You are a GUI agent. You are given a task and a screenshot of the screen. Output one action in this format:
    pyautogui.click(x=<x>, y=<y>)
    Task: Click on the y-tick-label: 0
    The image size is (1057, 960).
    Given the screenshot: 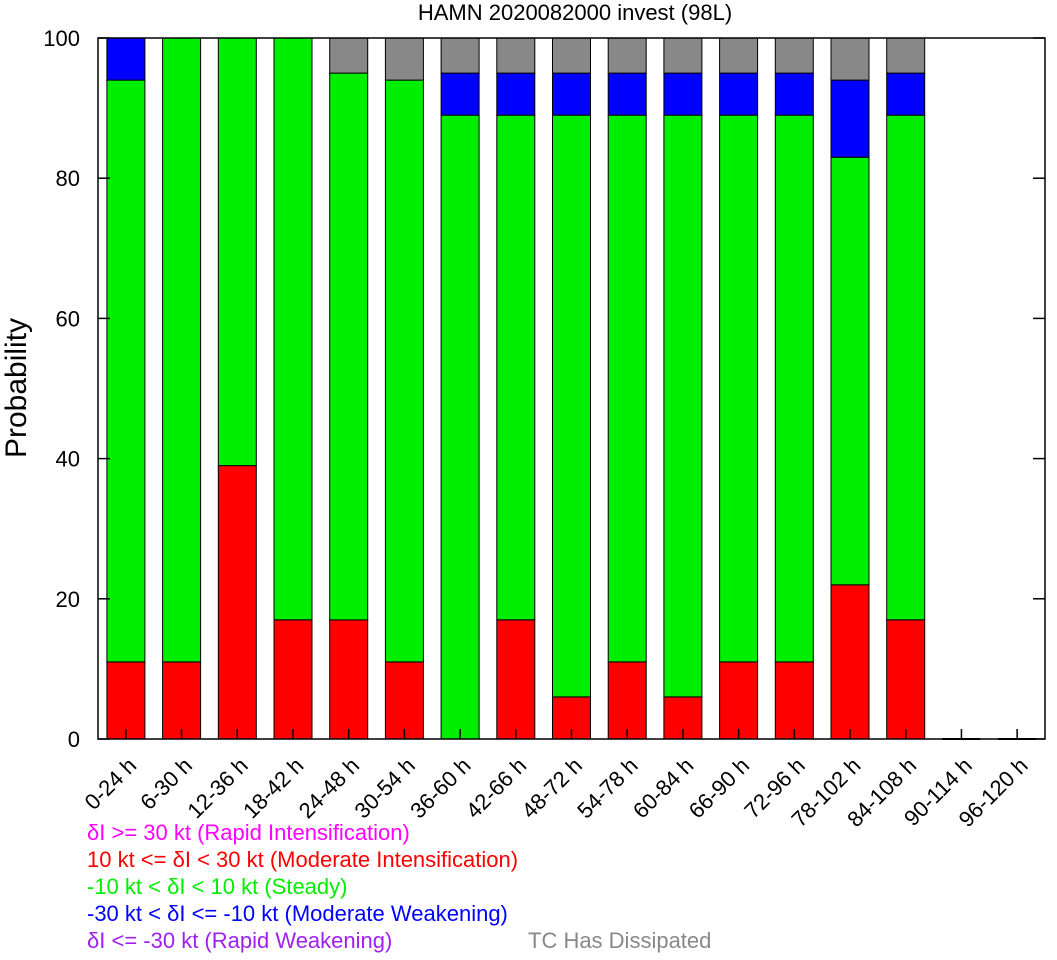 What is the action you would take?
    pyautogui.click(x=74, y=739)
    